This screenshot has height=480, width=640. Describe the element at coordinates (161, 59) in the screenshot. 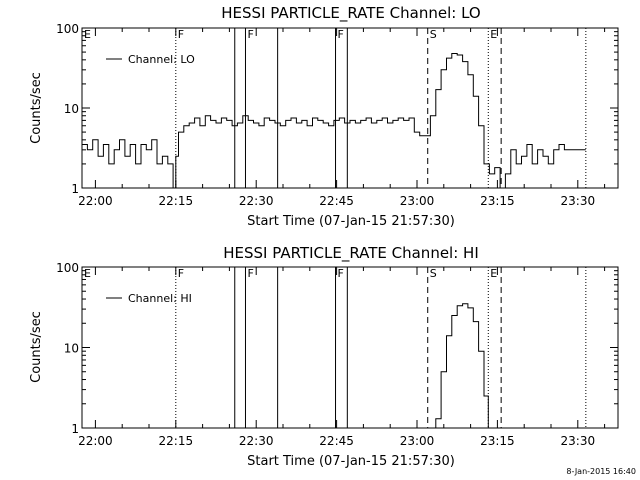

I see `legend-label: Channel: LO` at that location.